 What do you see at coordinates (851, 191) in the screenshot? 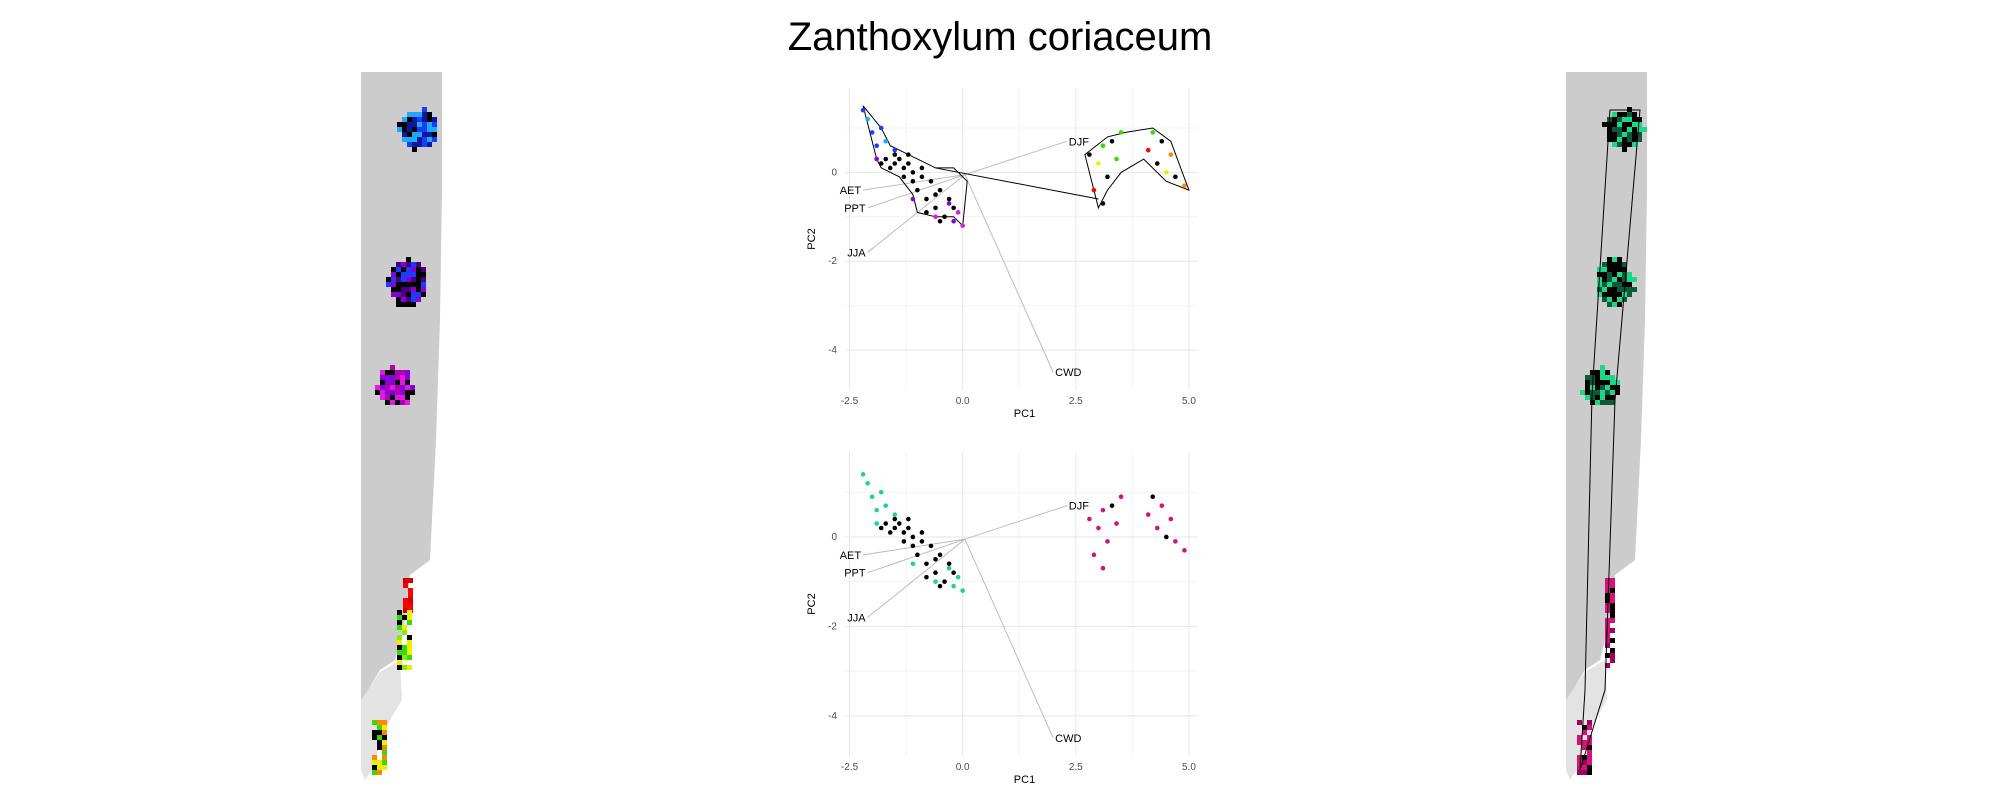
I see `vector-label-aet: AET` at bounding box center [851, 191].